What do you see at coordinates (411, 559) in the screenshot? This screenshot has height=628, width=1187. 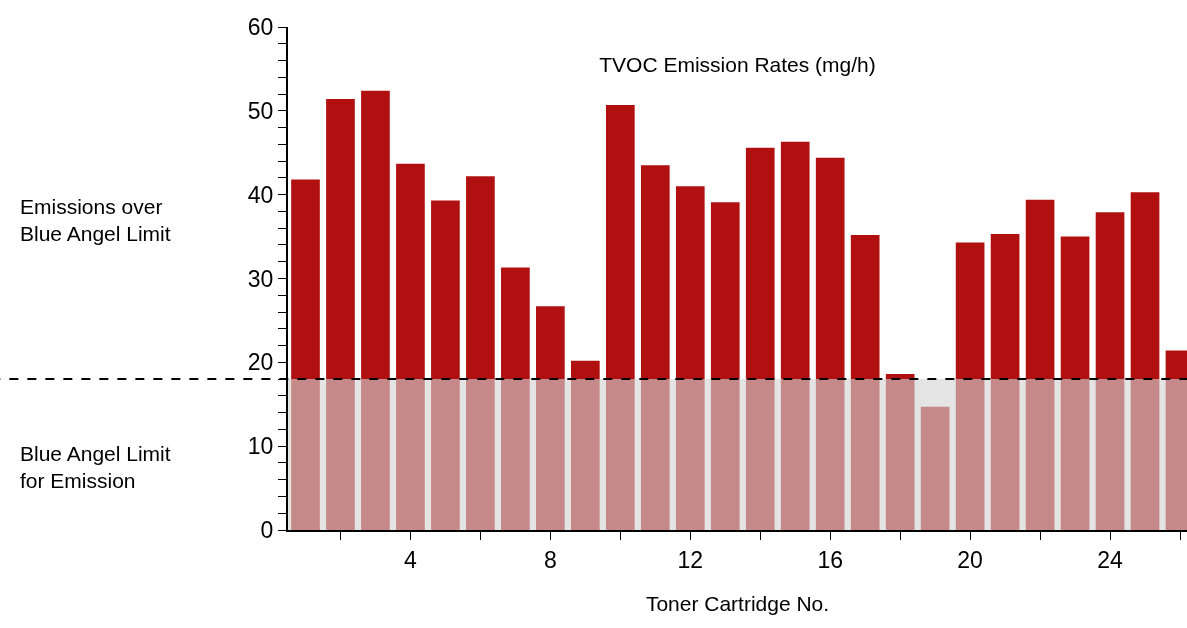 I see `x-tick-label: 4` at bounding box center [411, 559].